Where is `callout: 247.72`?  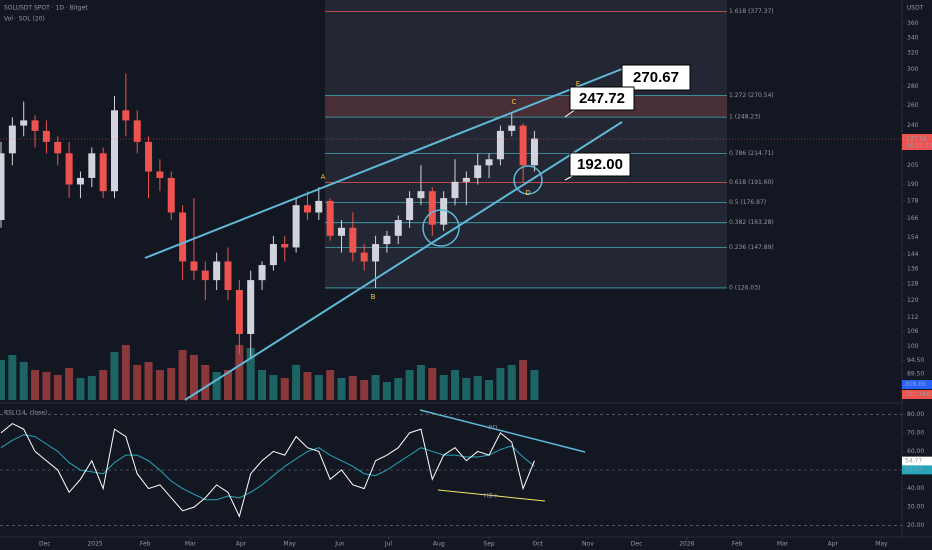
callout: 247.72 is located at coordinates (602, 98).